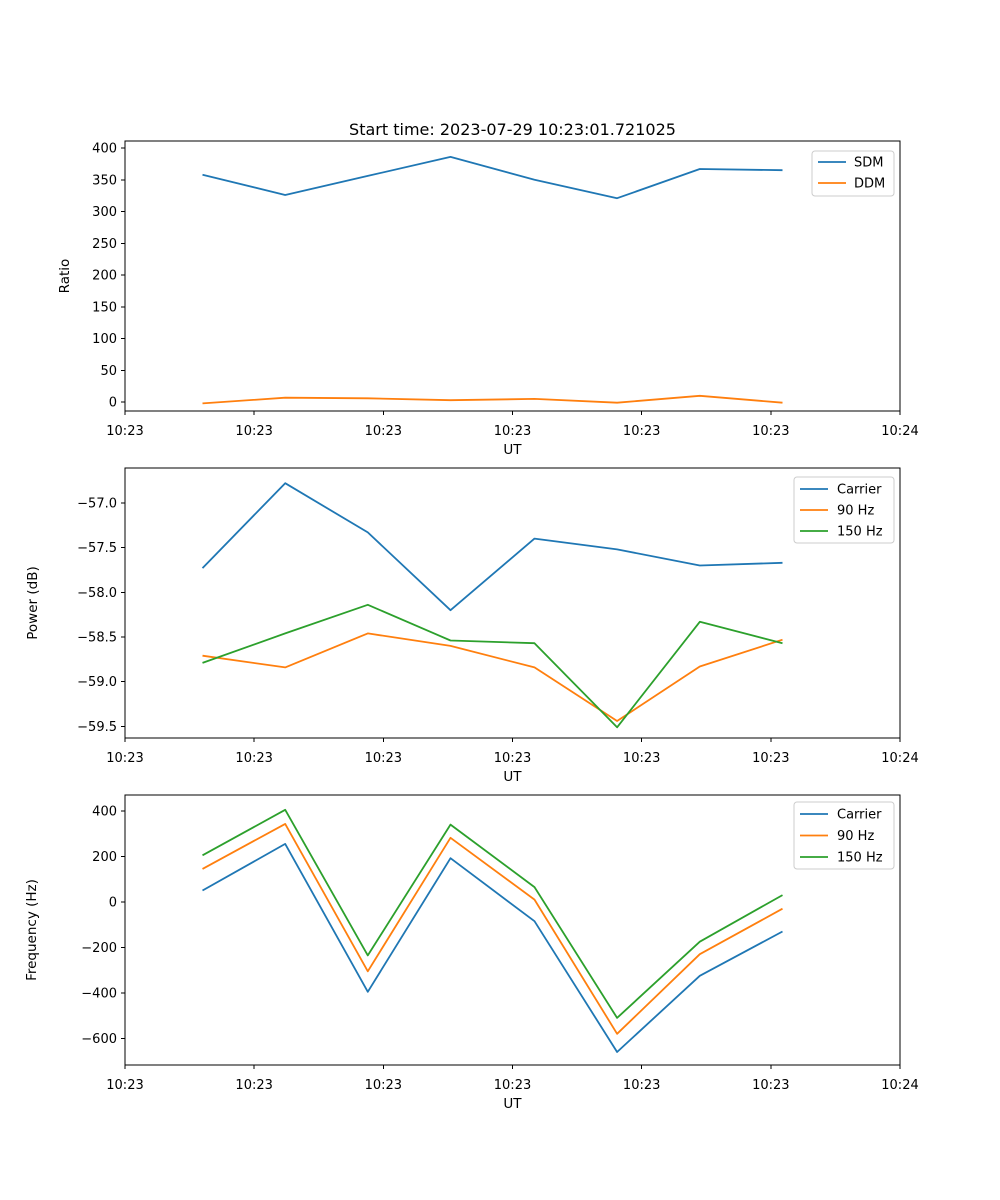 The width and height of the screenshot is (1000, 1200). Describe the element at coordinates (97, 727) in the screenshot. I see `y-tick-label: −59.5` at that location.